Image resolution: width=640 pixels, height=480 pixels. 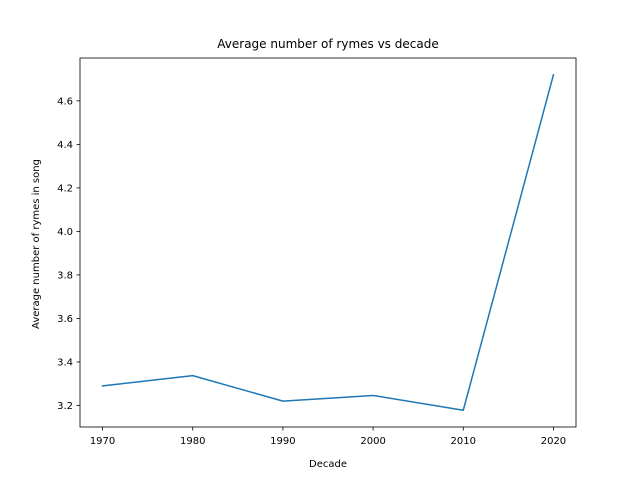 I want to click on x-tick-label: 1970, so click(x=102, y=441).